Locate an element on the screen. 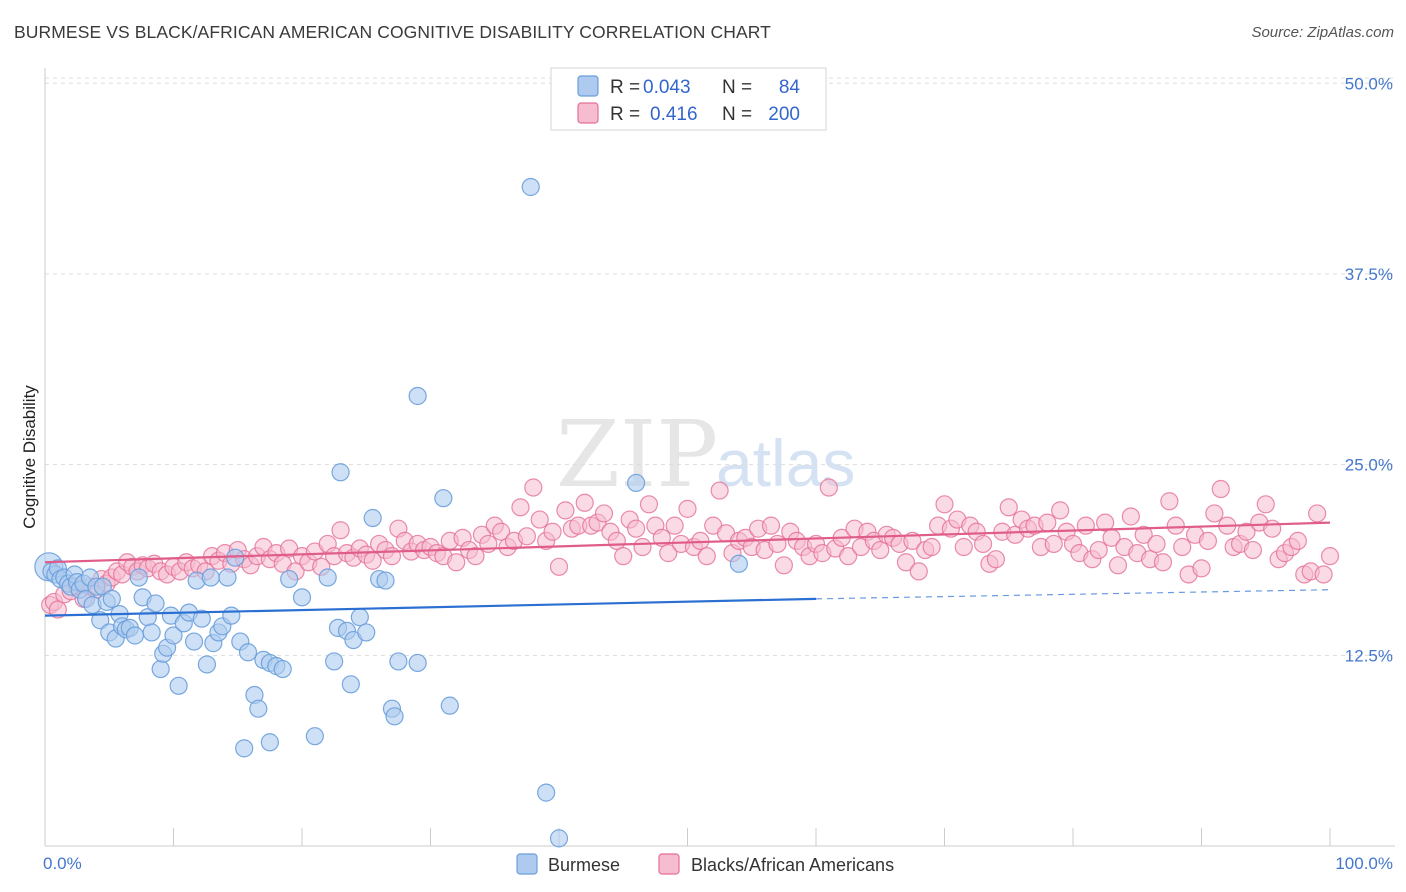 Image resolution: width=1406 pixels, height=892 pixels. y-tick-label-1: 25.0% is located at coordinates (1369, 465).